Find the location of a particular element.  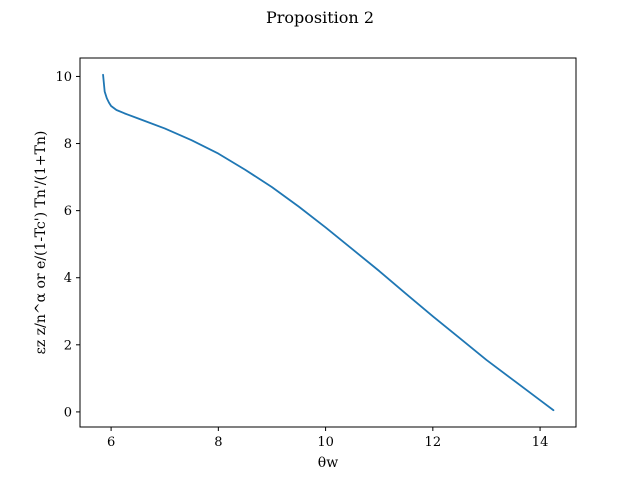

x-axis-label: θw is located at coordinates (328, 463).